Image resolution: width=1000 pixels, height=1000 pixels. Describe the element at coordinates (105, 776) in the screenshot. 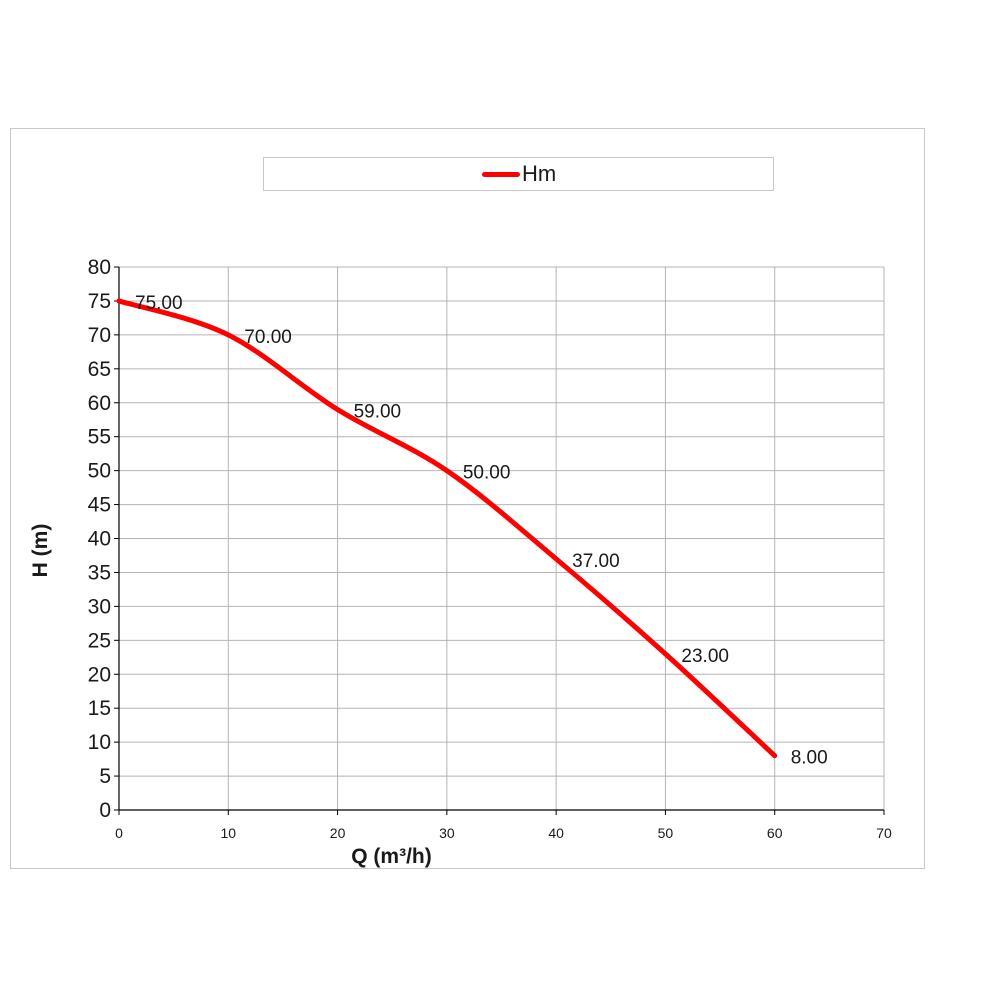

I see `y-tick-label: 5` at that location.